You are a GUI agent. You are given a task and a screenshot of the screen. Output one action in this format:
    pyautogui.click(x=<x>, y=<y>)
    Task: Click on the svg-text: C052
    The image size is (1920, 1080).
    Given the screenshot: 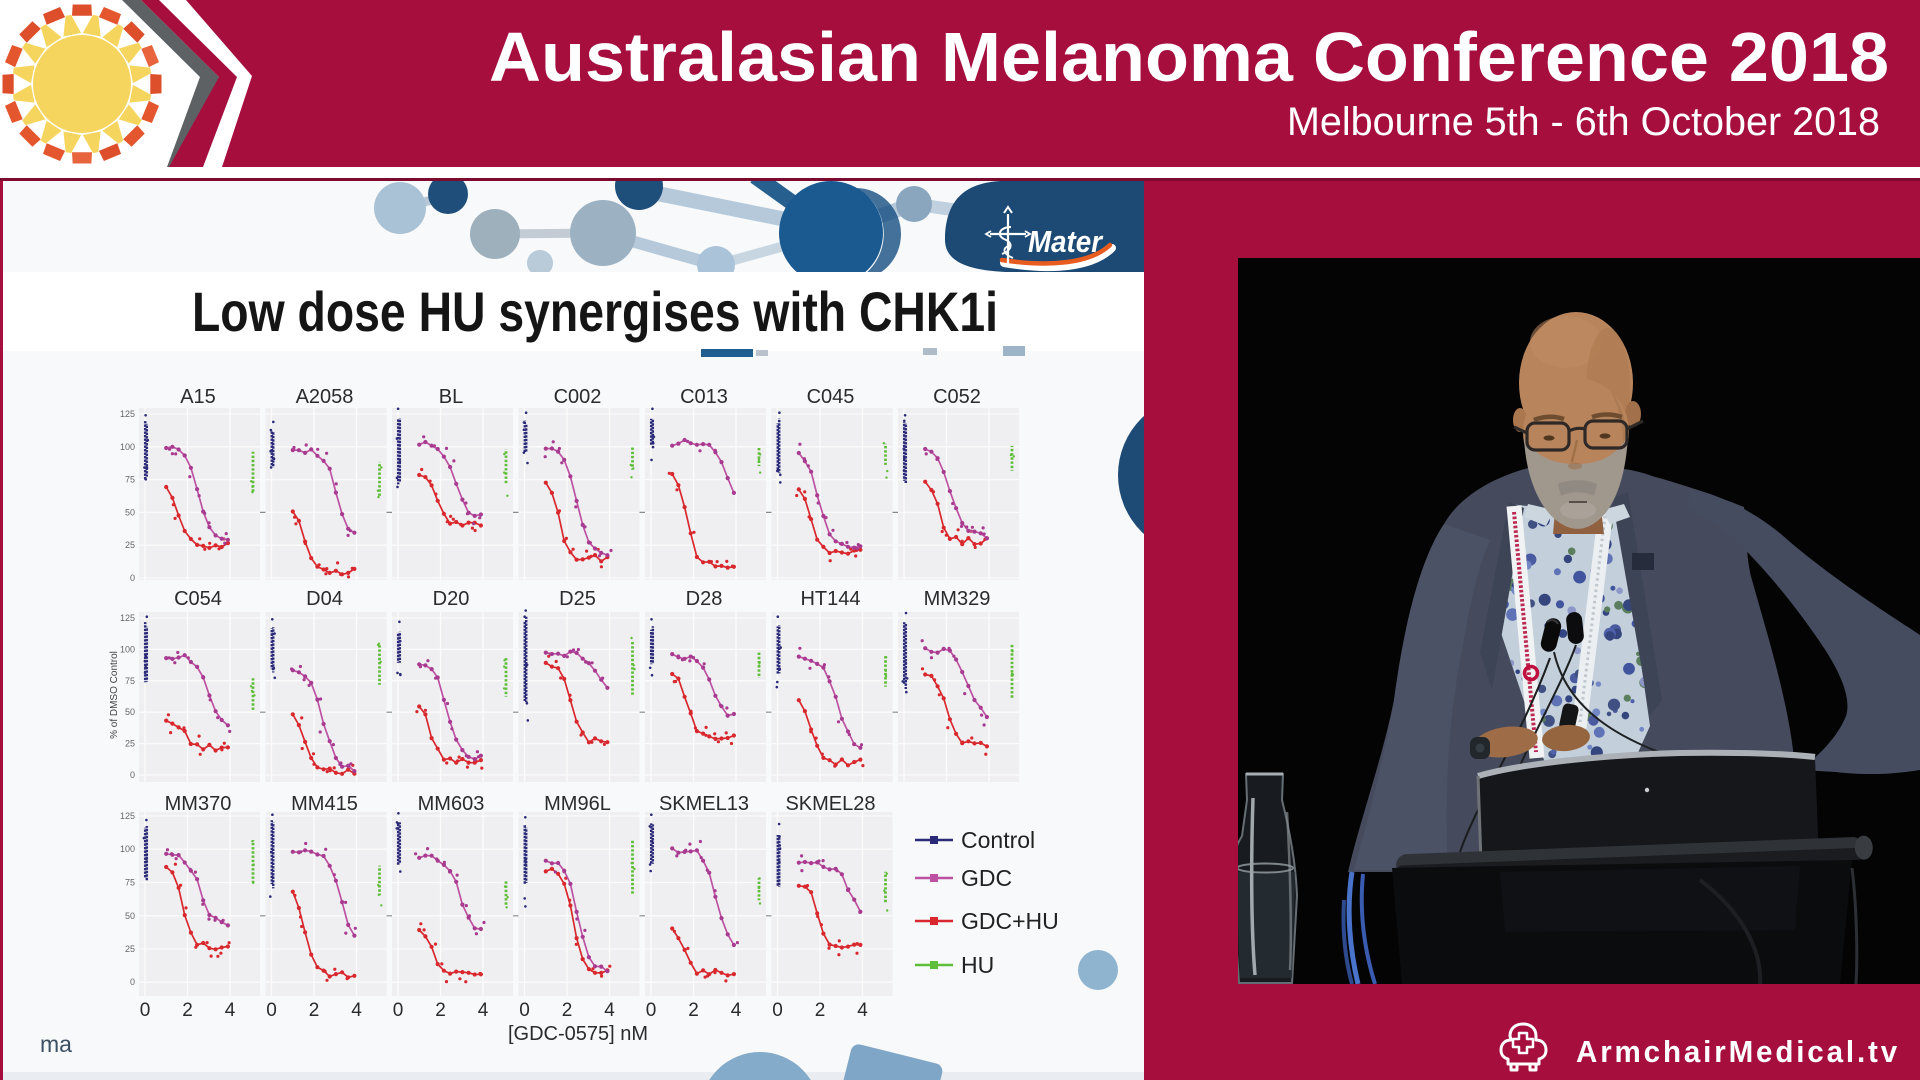 What is the action you would take?
    pyautogui.click(x=957, y=397)
    